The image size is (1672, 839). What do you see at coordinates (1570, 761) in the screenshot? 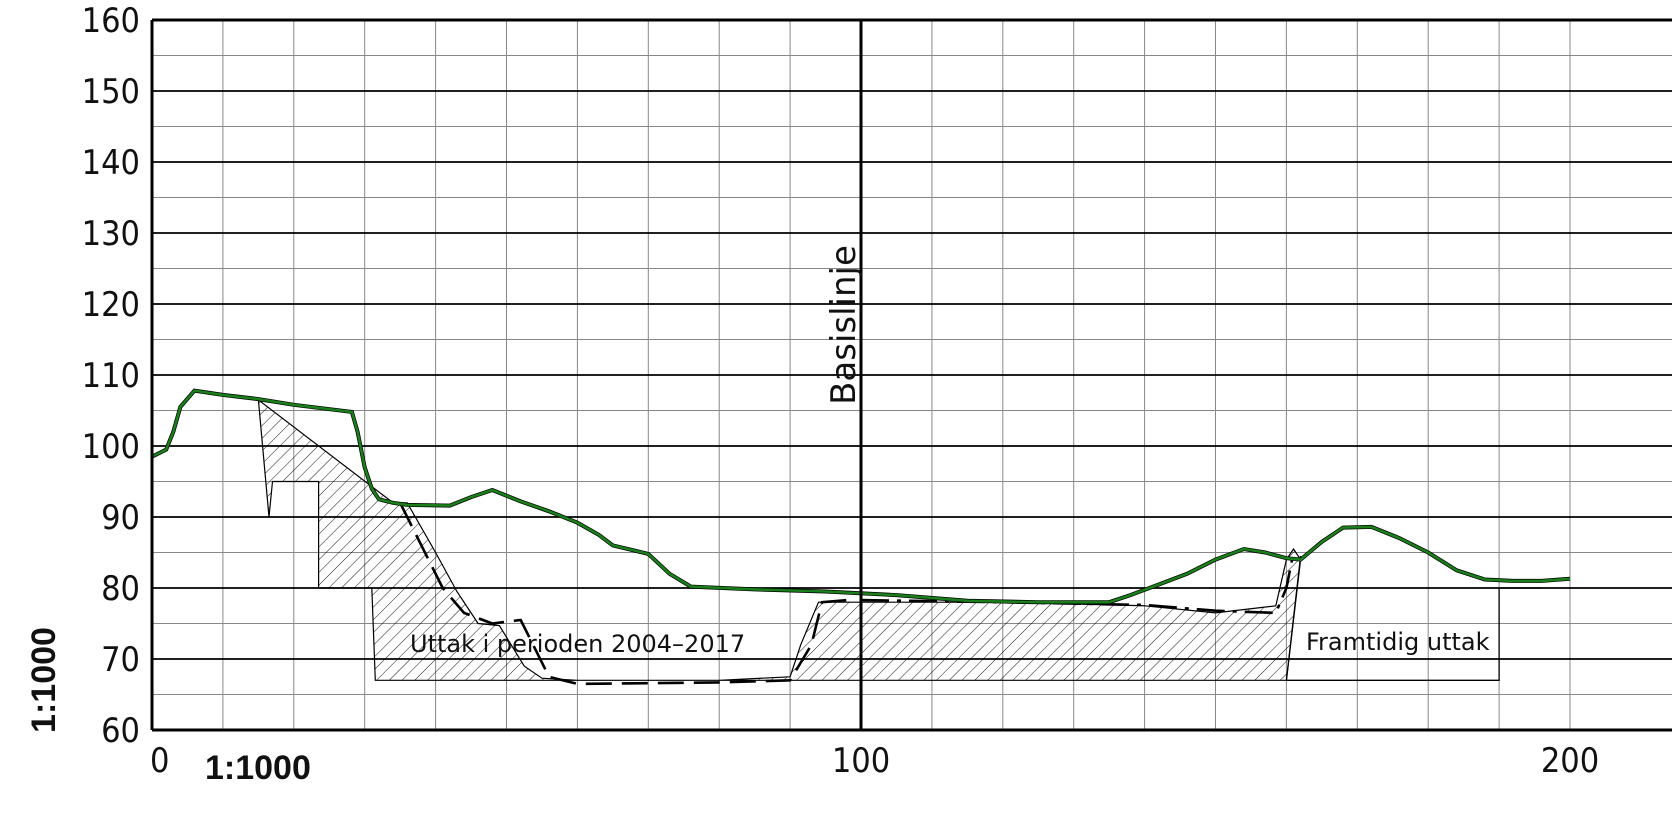
I see `x-tick-label: 200` at bounding box center [1570, 761].